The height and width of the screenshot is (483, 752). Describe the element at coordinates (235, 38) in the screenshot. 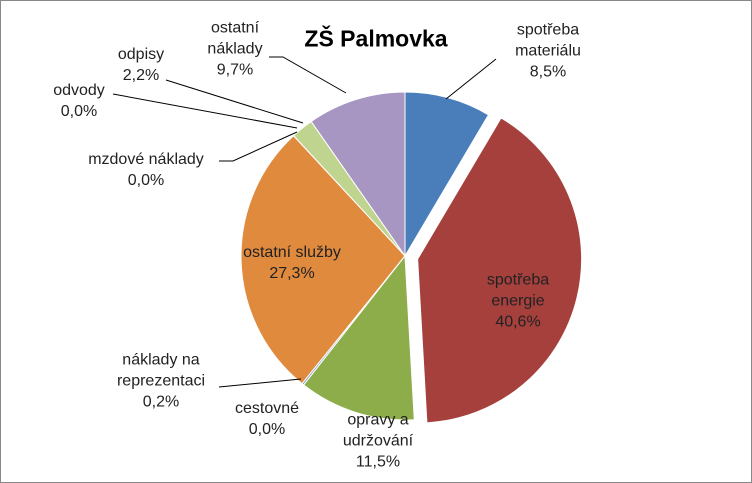

I see `category-label: ostatní náklady` at that location.